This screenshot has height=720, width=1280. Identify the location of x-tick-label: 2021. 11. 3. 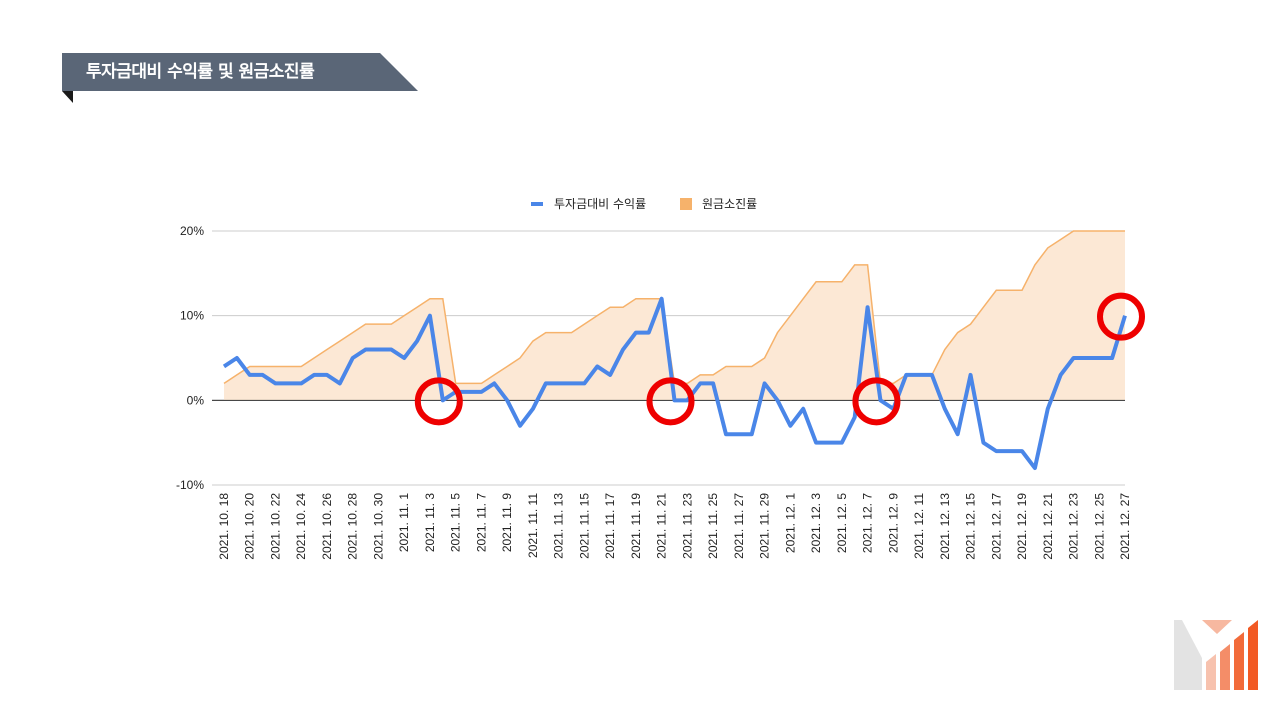
(430, 522).